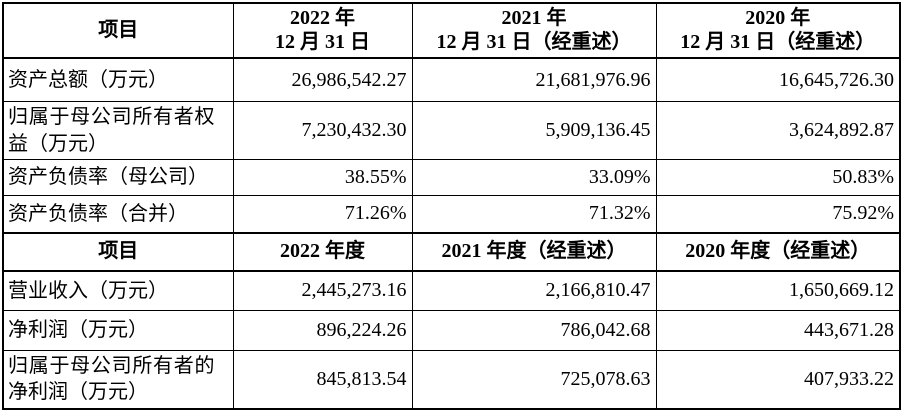  What do you see at coordinates (118, 291) in the screenshot?
I see `row-label: 营业收入（万元）` at bounding box center [118, 291].